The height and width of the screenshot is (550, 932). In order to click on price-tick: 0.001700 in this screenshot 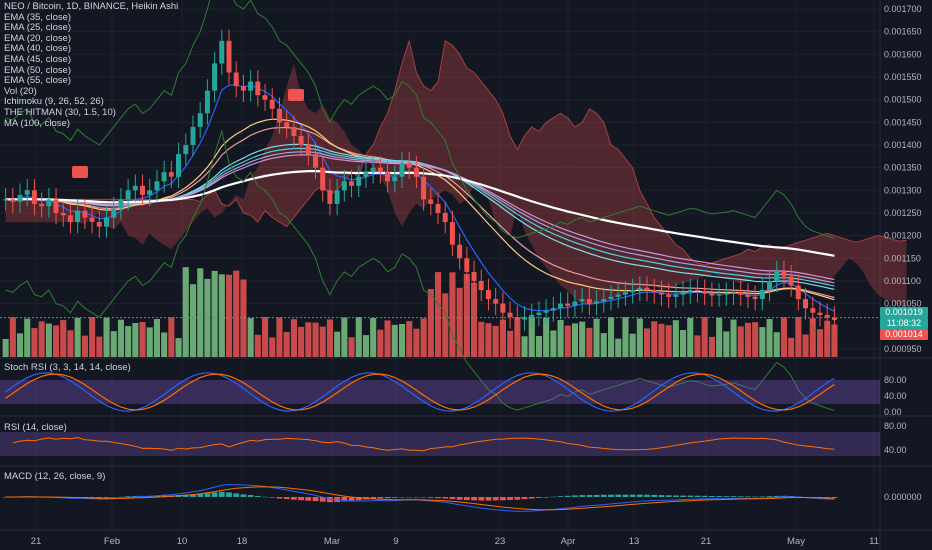, I will do `click(903, 9)`.